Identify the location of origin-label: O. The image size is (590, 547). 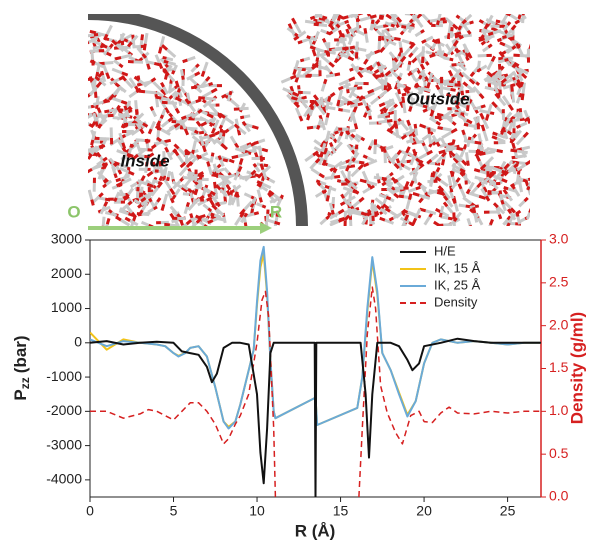
(73, 211).